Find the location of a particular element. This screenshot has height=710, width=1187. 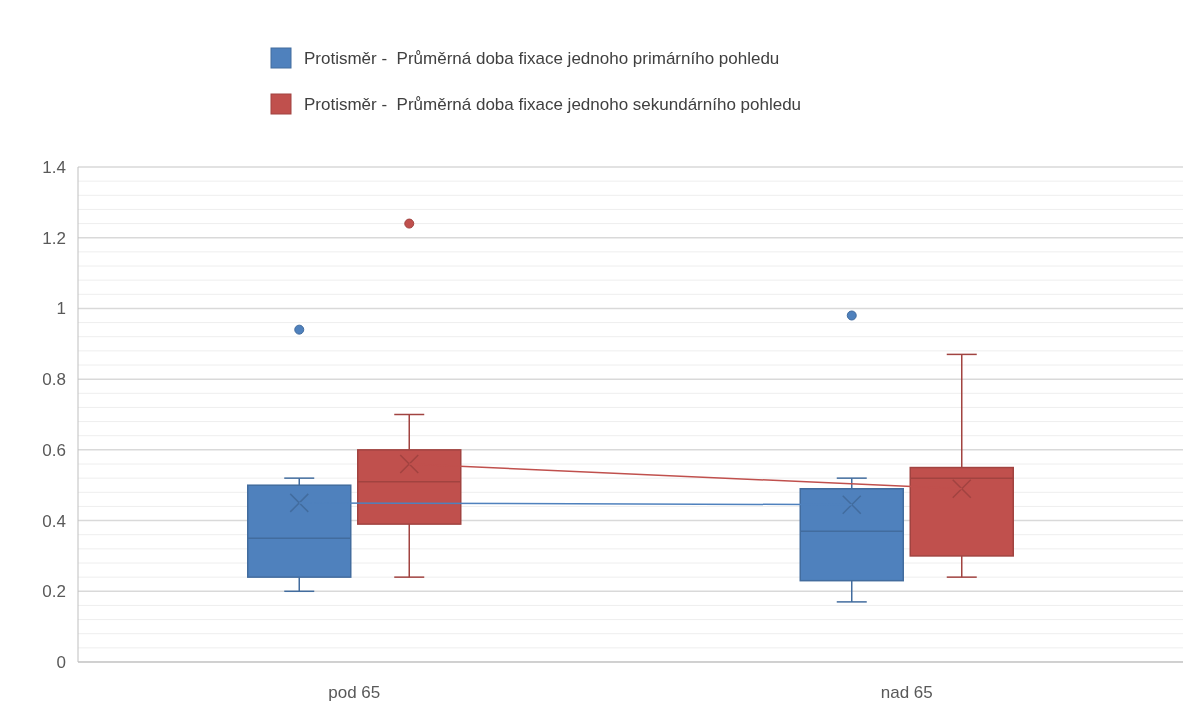

y-tick-label: 0.8 is located at coordinates (54, 380).